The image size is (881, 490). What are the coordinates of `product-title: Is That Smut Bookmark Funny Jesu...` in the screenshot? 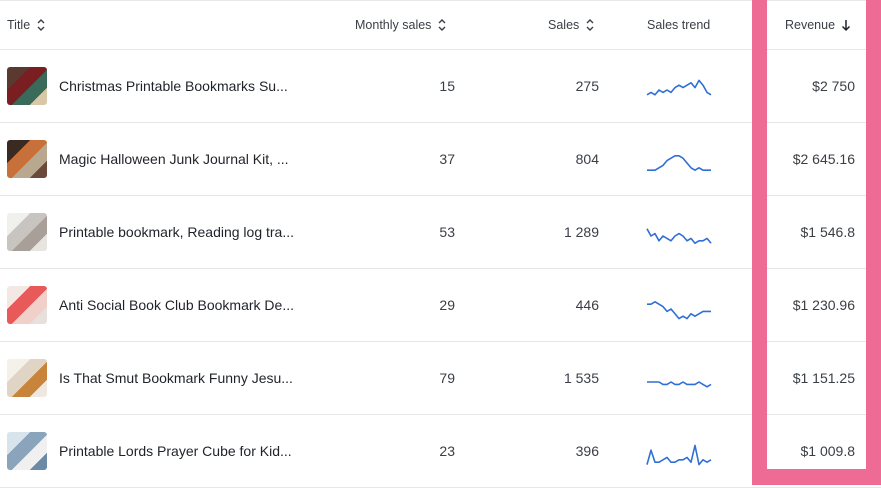 It's located at (176, 378).